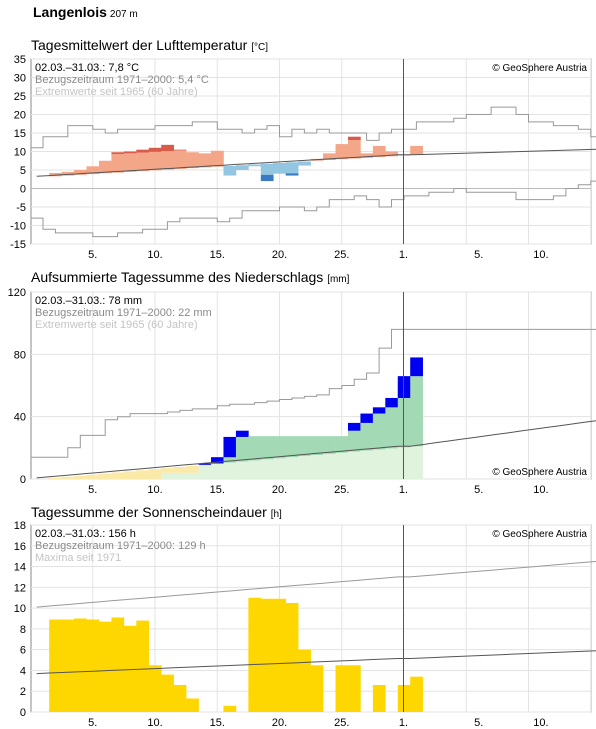 This screenshot has height=729, width=596. Describe the element at coordinates (20, 609) in the screenshot. I see `y-tick-label: 10` at that location.